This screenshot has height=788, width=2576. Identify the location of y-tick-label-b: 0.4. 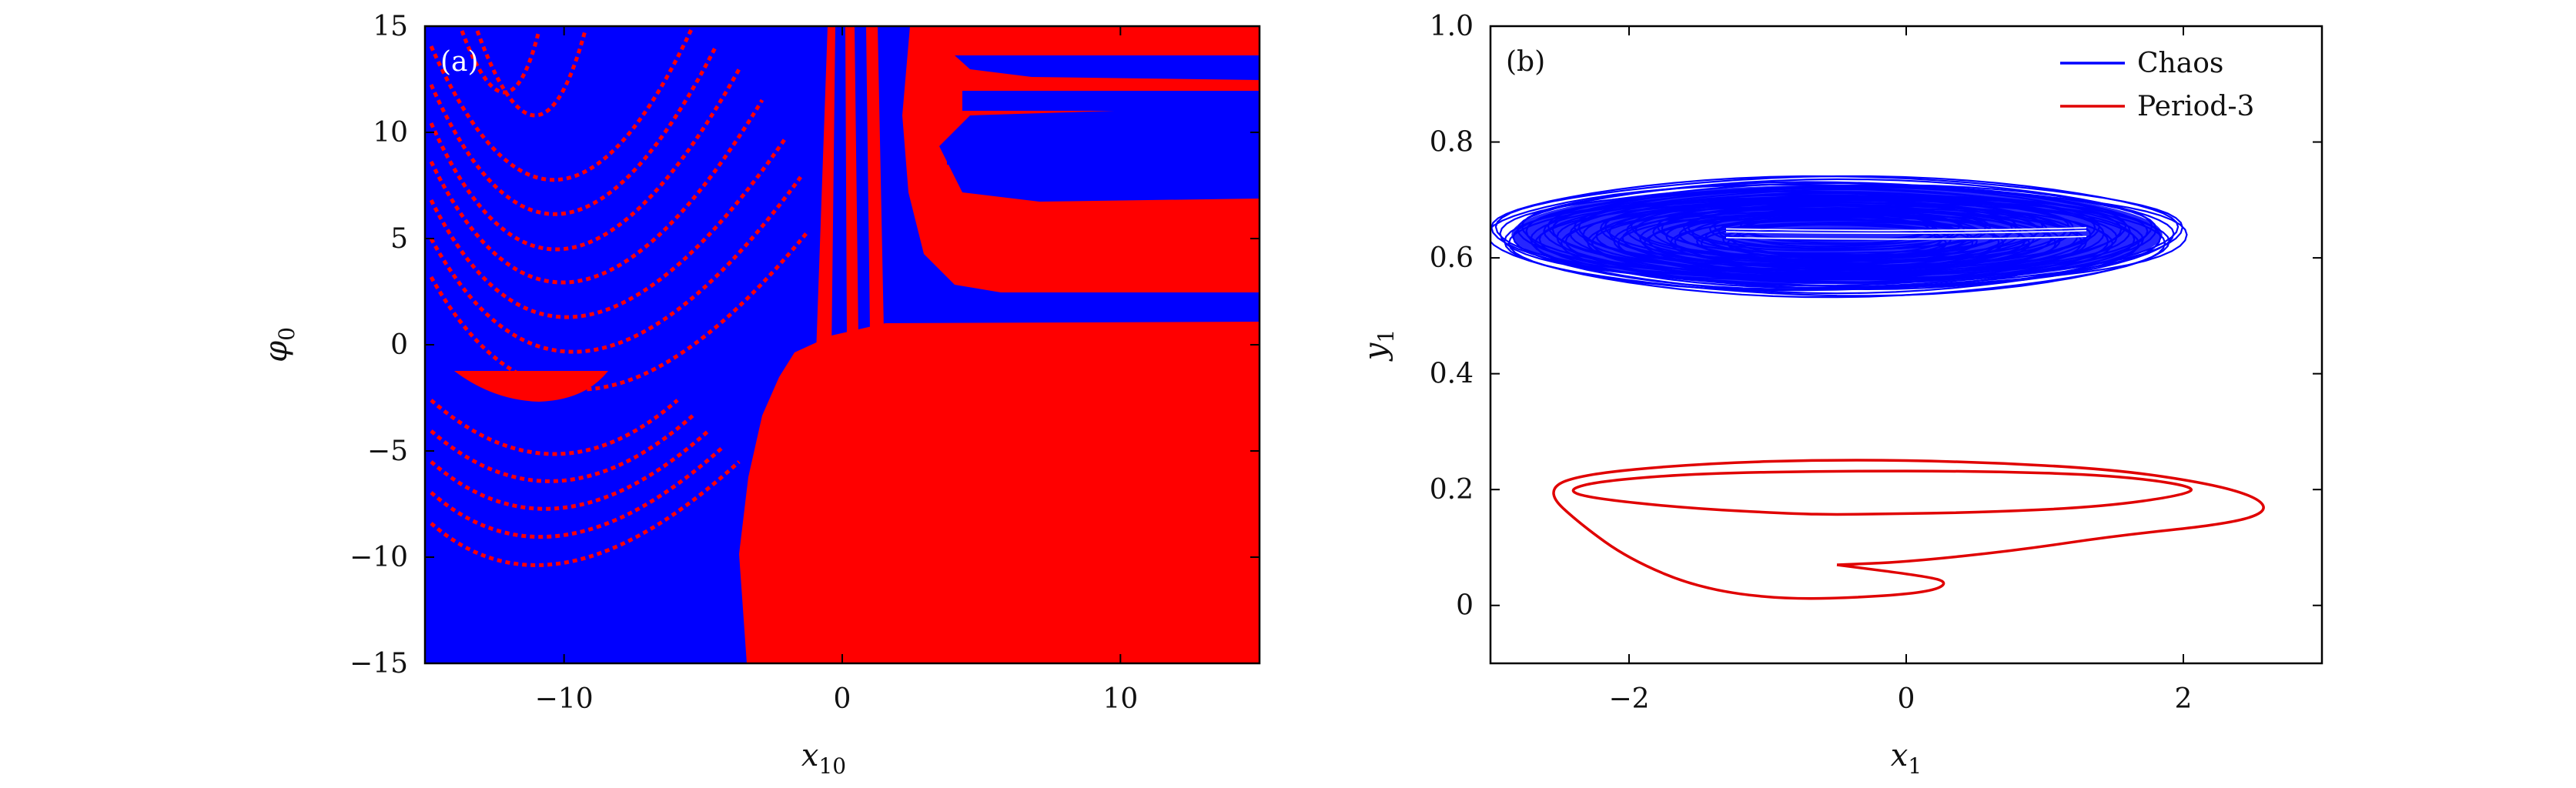
(1452, 374).